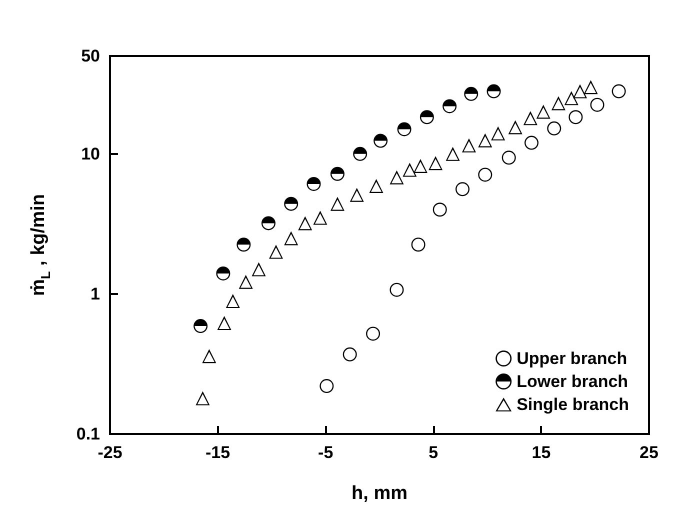 This screenshot has height=526, width=682. Describe the element at coordinates (218, 452) in the screenshot. I see `x-tick-label: -15` at that location.